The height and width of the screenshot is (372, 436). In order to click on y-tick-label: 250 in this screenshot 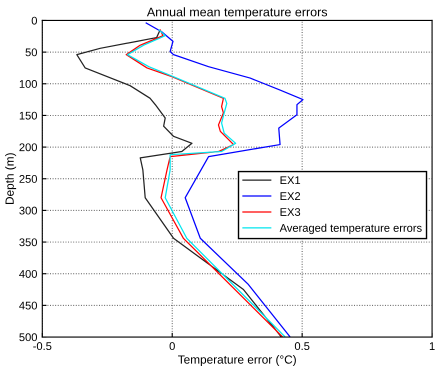, I will do `click(28, 179)`.